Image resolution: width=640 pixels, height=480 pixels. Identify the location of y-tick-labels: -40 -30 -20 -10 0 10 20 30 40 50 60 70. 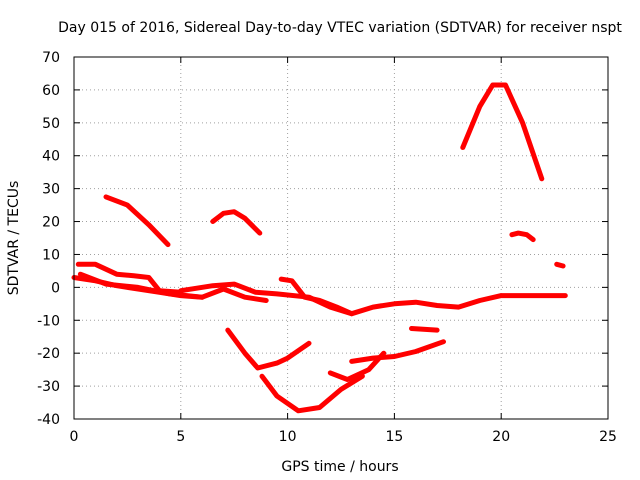
(48, 239).